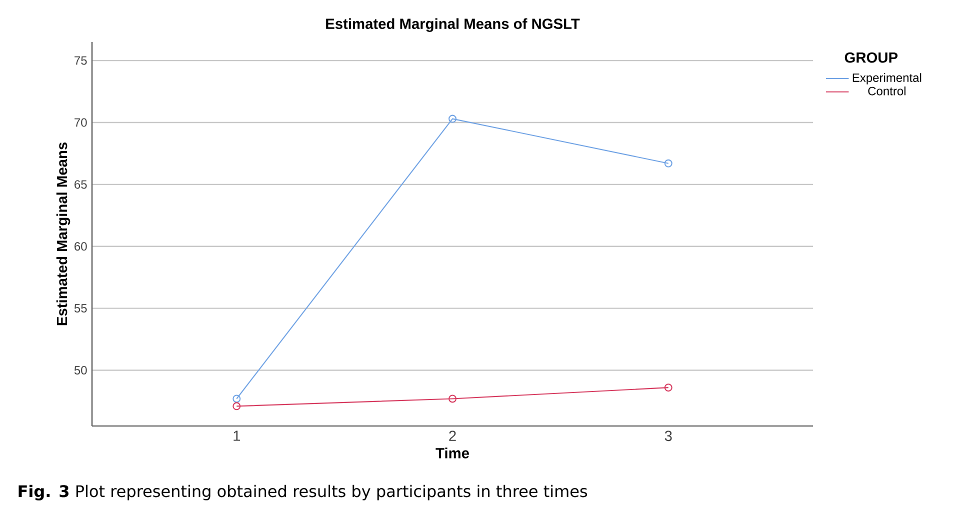 Image resolution: width=958 pixels, height=507 pixels. Describe the element at coordinates (63, 234) in the screenshot. I see `y-axis-title: Estimated Marginal Means` at that location.